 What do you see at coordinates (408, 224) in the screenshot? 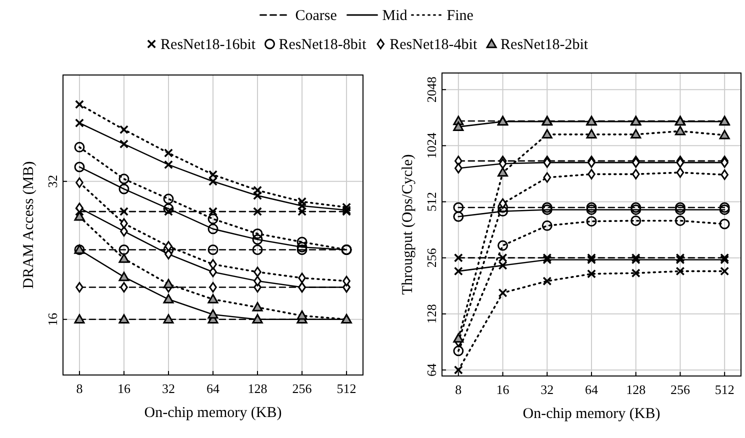
I see `y-axis-title: Througput (Ops/Cycle)` at bounding box center [408, 224].